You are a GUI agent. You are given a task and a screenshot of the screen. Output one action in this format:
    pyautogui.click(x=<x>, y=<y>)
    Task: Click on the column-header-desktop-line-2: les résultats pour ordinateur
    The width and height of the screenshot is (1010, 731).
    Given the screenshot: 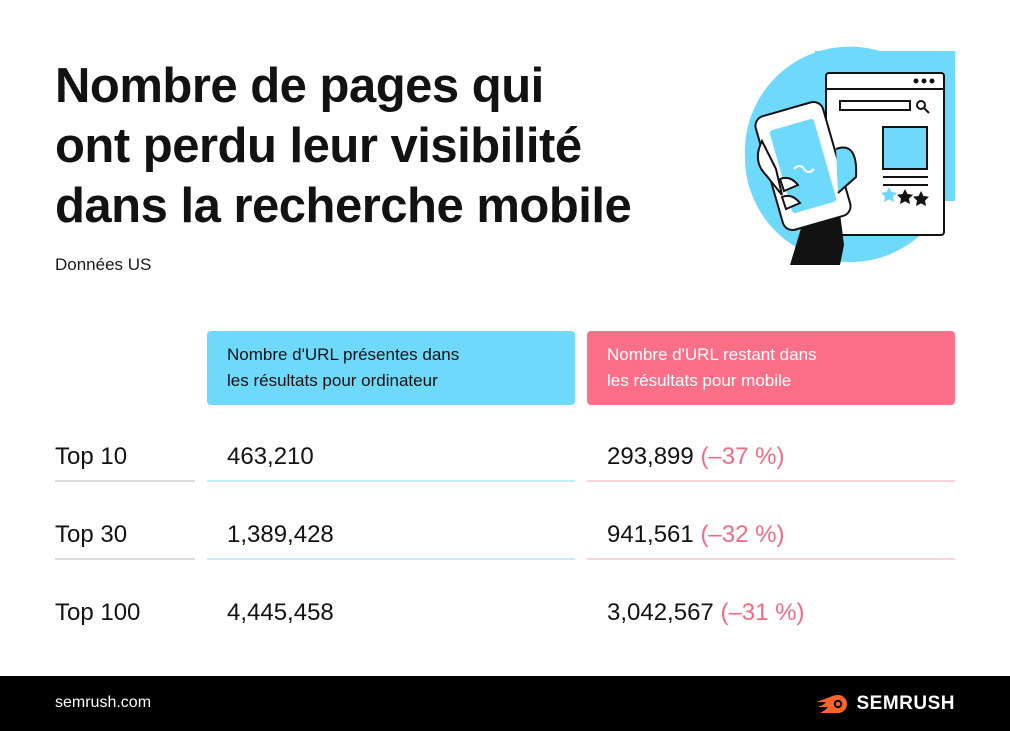 What is the action you would take?
    pyautogui.click(x=332, y=380)
    